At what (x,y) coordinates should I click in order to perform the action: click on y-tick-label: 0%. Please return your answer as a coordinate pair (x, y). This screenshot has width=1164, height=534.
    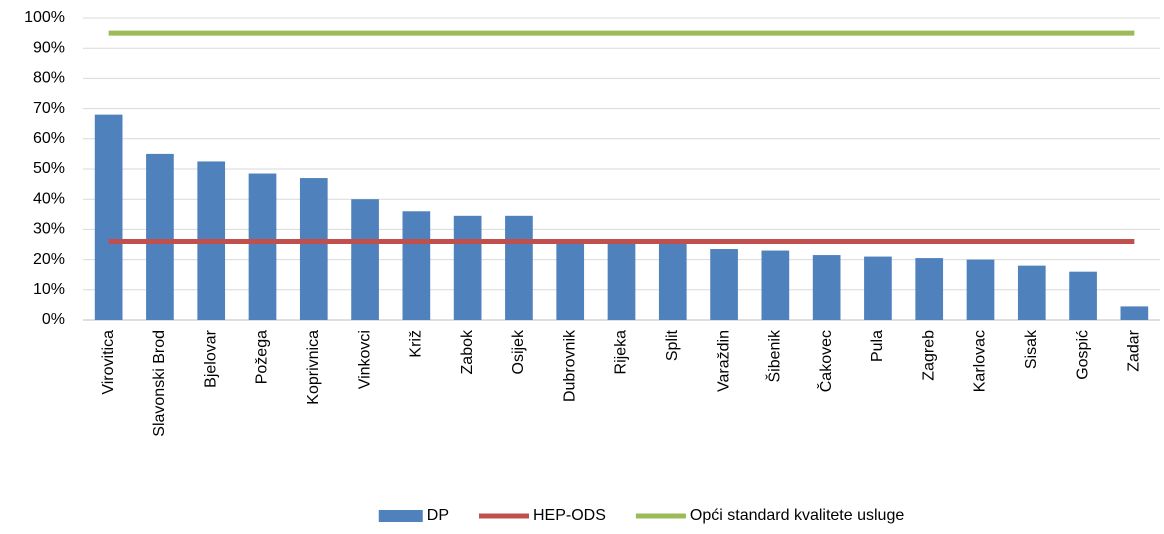
    Looking at the image, I should click on (53, 319).